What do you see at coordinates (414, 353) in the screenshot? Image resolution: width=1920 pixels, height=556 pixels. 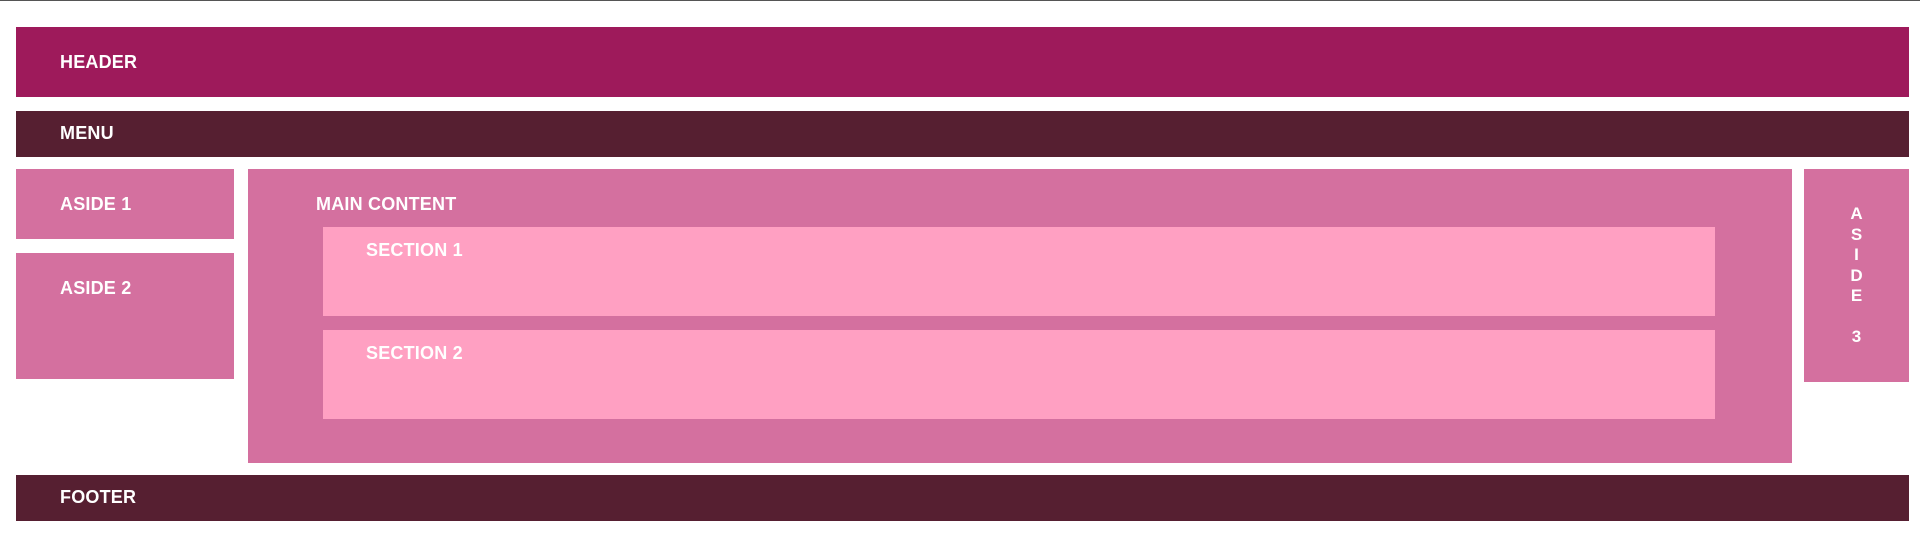 I see `section-2-label: SECTION 2` at bounding box center [414, 353].